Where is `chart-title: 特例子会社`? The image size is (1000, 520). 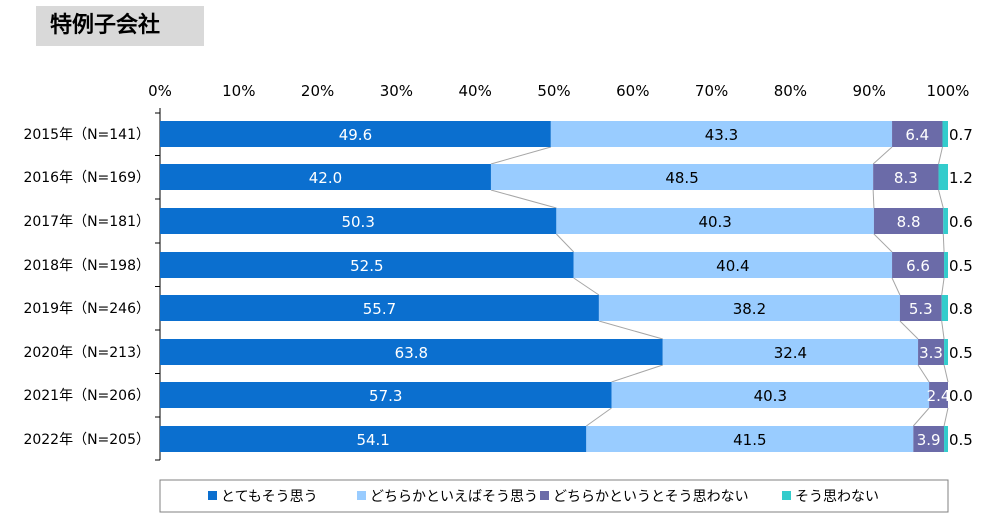
chart-title: 特例子会社 is located at coordinates (105, 25).